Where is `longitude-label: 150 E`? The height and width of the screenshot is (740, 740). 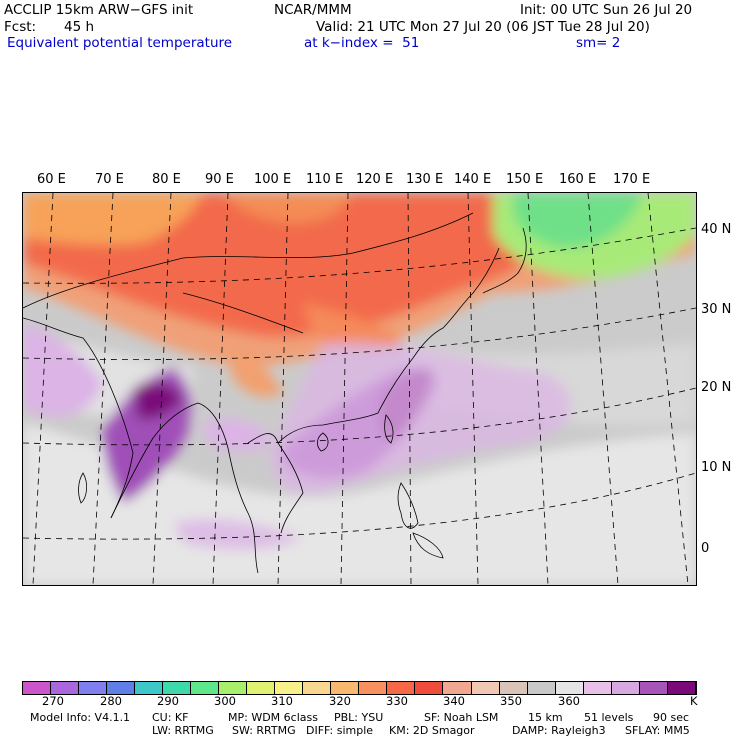 longitude-label: 150 E is located at coordinates (525, 179).